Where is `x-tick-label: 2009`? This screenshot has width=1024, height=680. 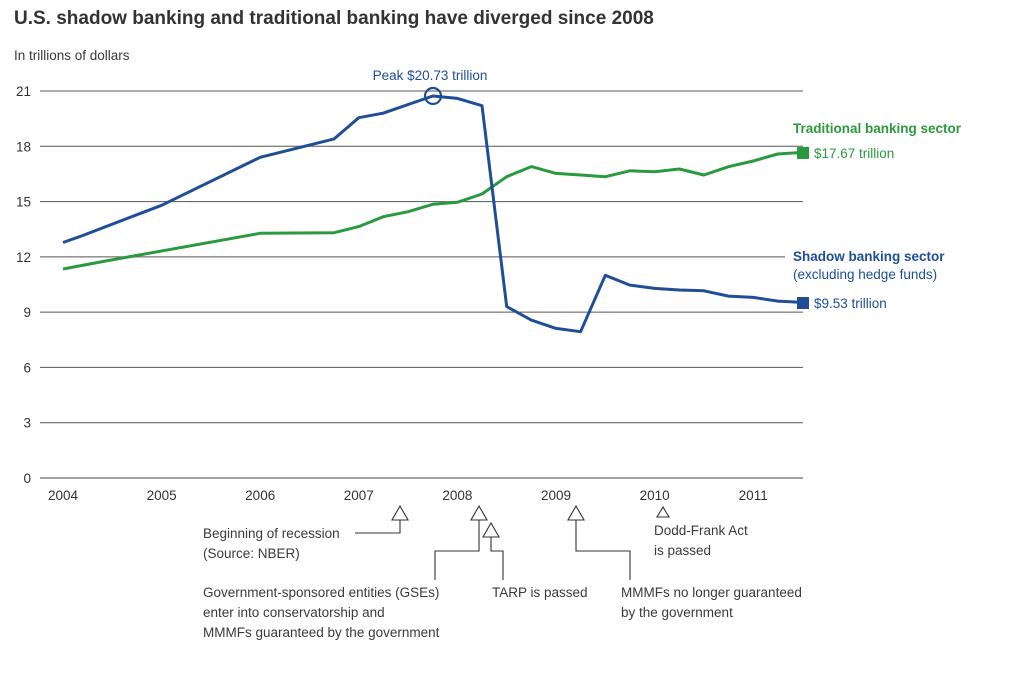 x-tick-label: 2009 is located at coordinates (556, 495).